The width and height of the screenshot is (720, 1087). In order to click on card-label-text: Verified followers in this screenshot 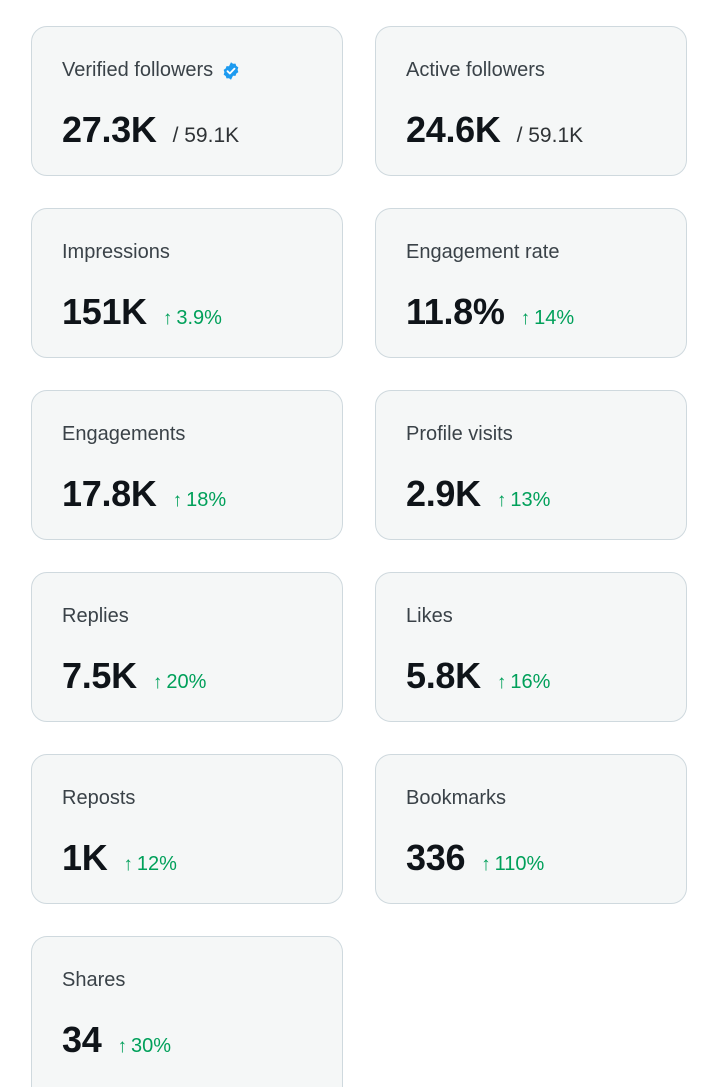, I will do `click(138, 70)`.